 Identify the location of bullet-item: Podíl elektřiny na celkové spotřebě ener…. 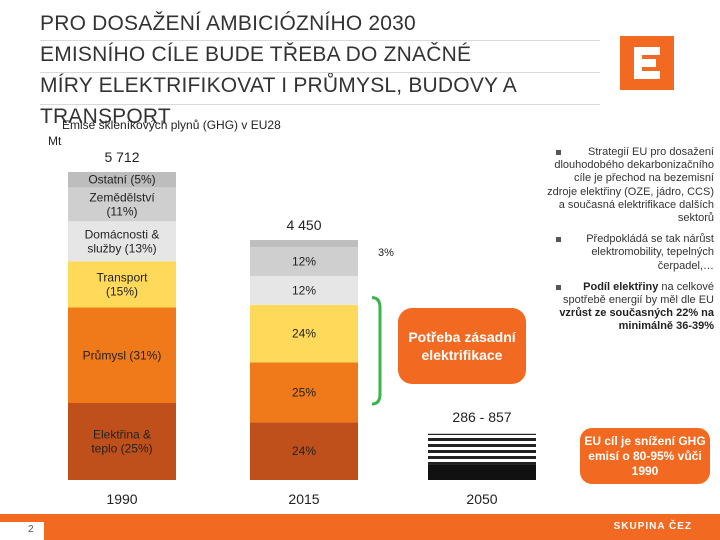
(628, 307).